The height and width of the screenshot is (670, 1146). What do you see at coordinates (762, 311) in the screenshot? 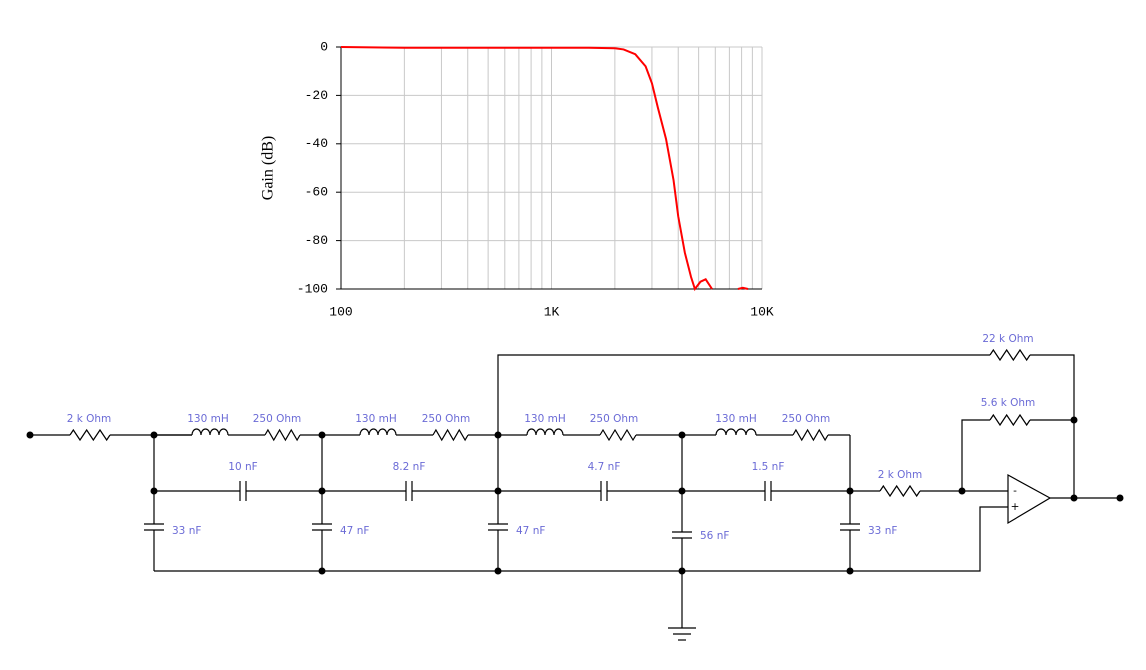
I see `x-tick-label: 10K` at bounding box center [762, 311].